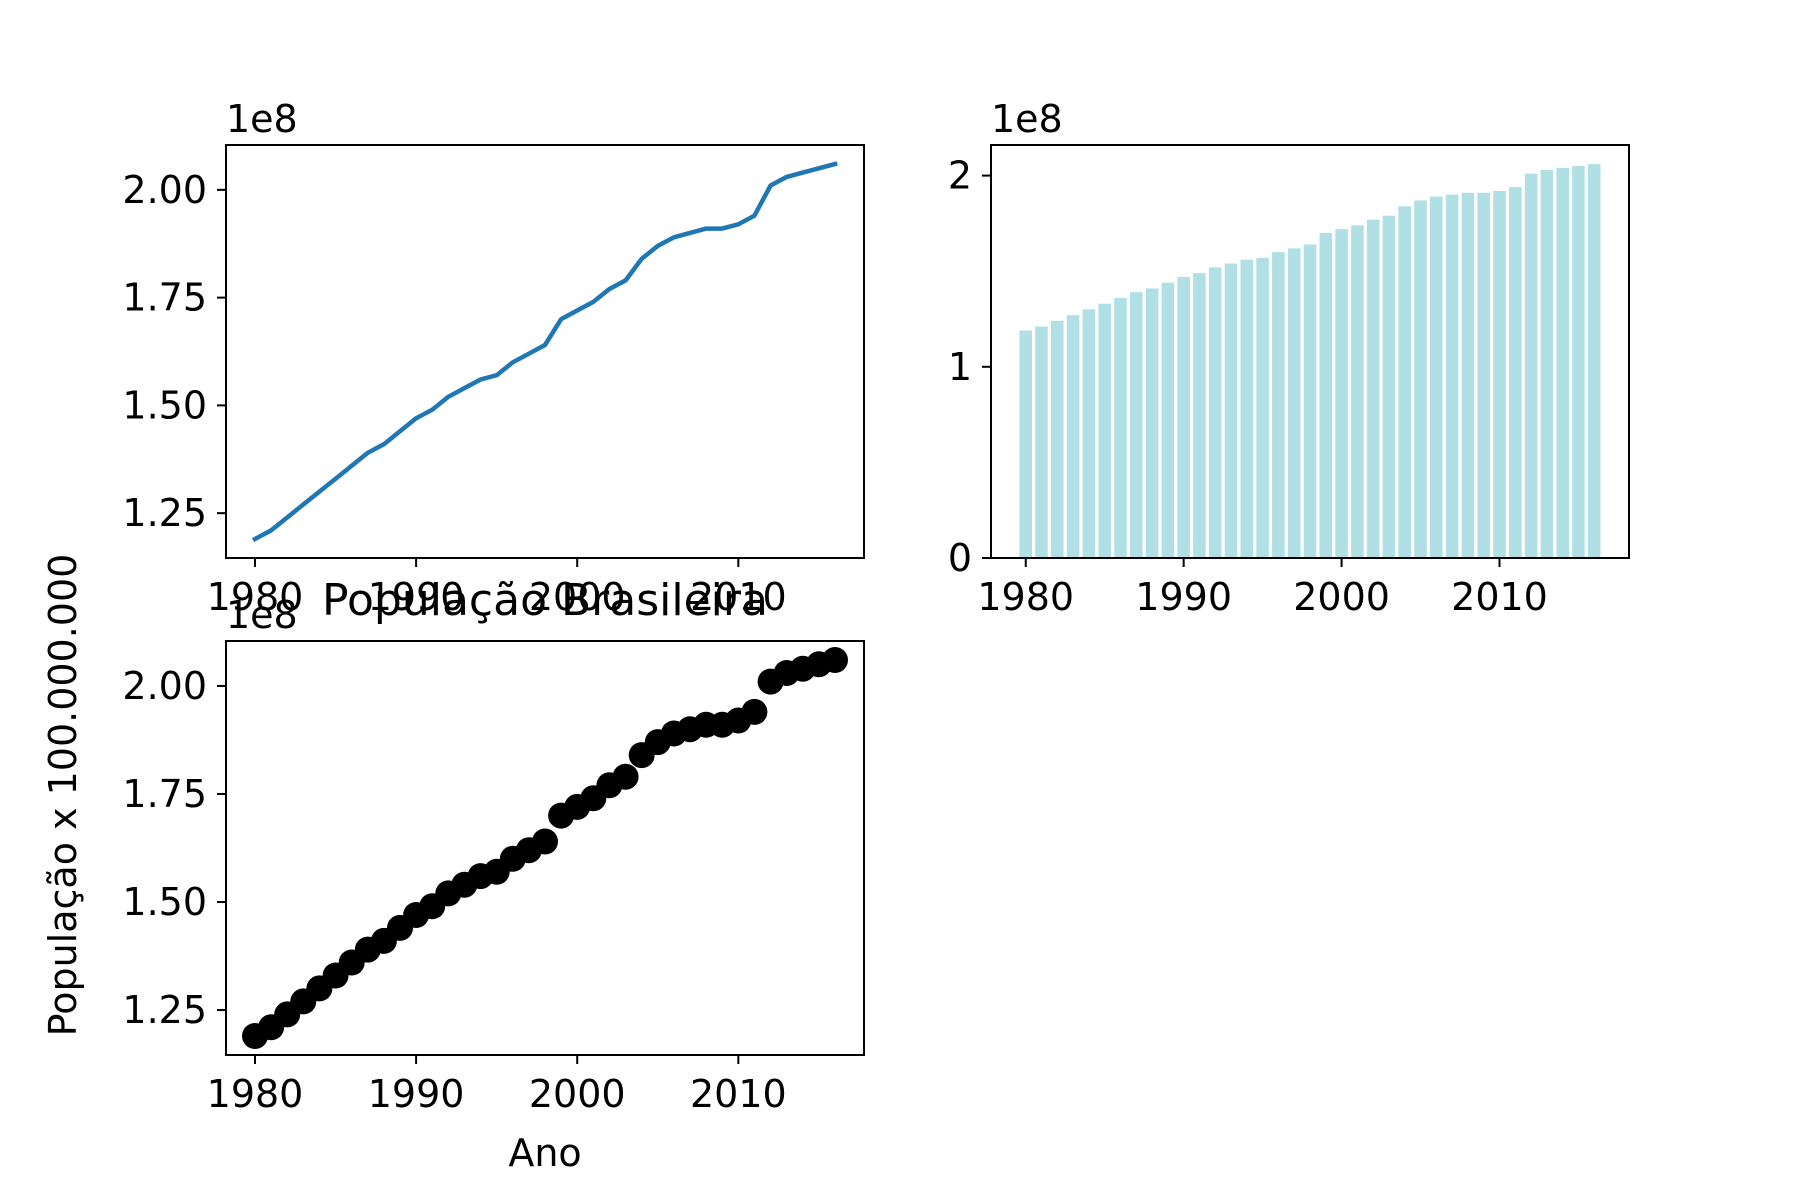 This screenshot has height=1200, width=1800. What do you see at coordinates (1041, 442) in the screenshot?
I see `bar-1981` at bounding box center [1041, 442].